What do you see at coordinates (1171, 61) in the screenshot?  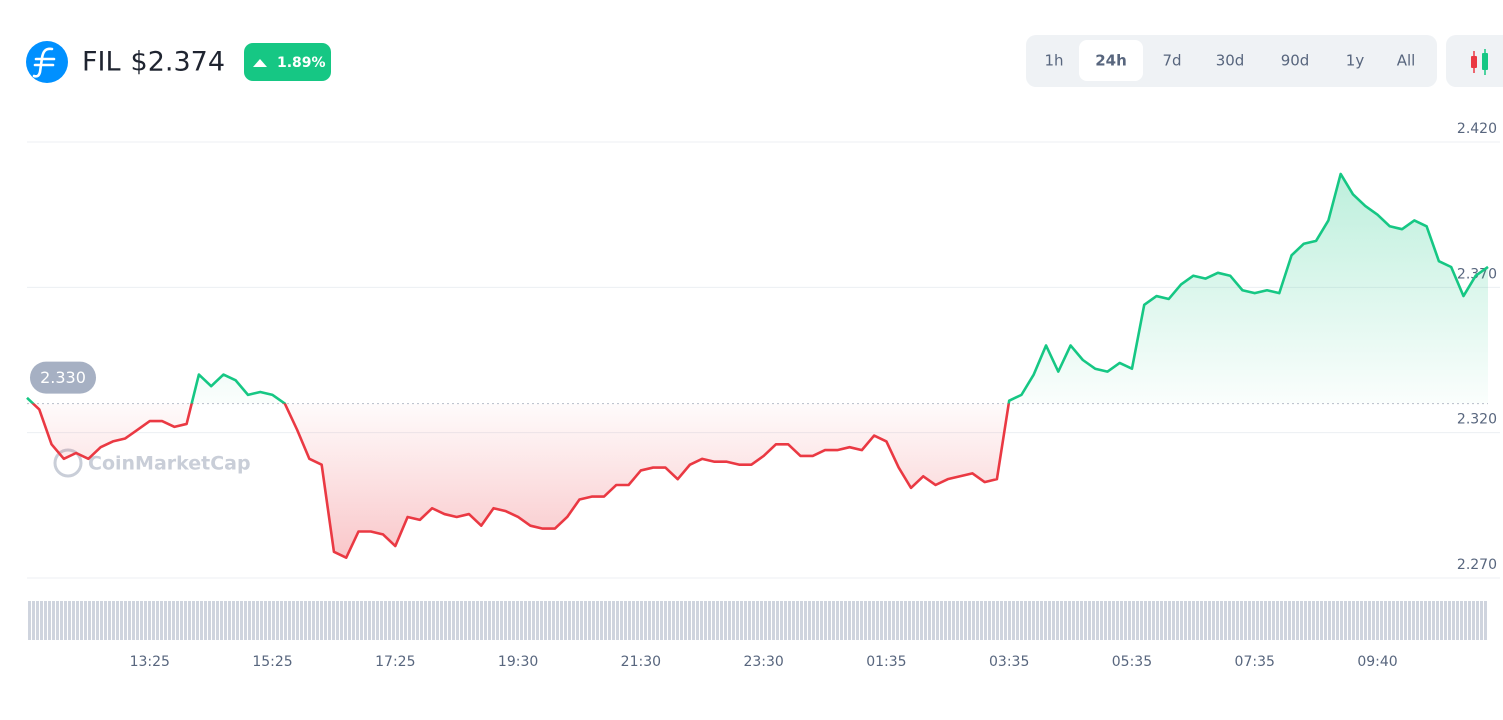 I see `range-tab: 7d` at bounding box center [1171, 61].